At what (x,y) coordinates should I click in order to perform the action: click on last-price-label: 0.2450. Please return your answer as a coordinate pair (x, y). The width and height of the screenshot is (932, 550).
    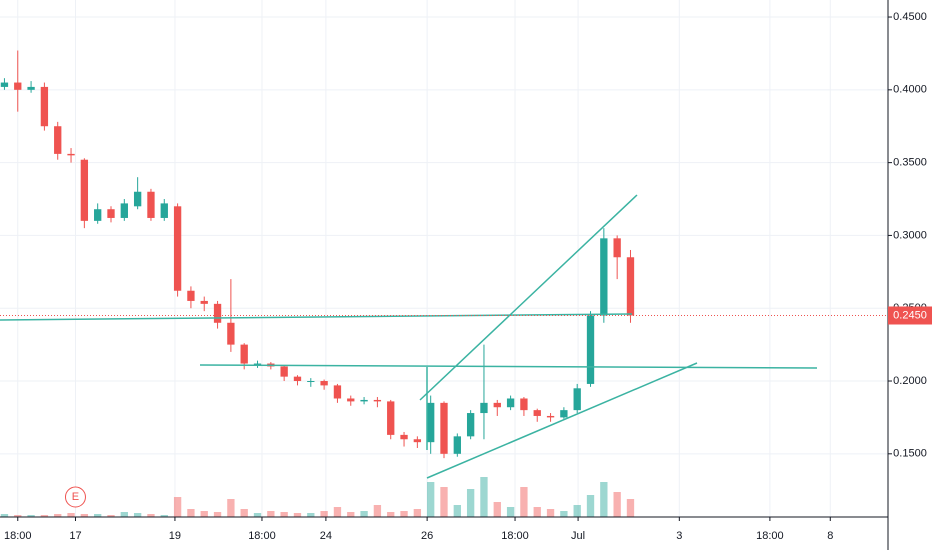
    Looking at the image, I should click on (910, 315).